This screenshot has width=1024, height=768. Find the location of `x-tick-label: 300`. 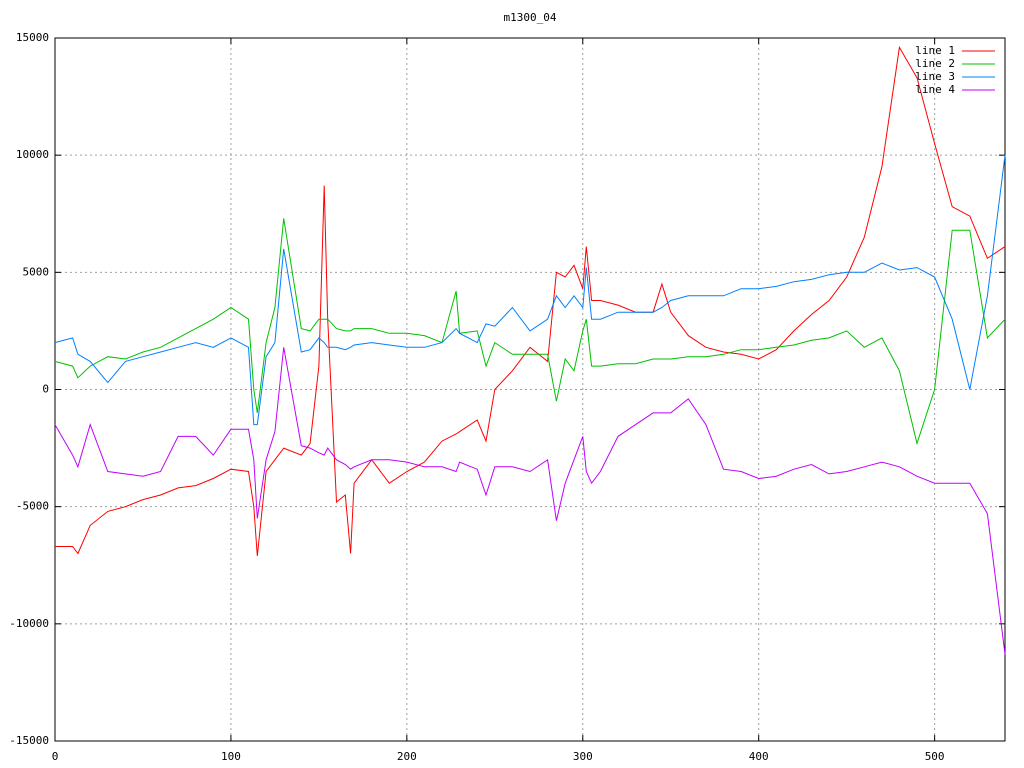

x-tick-label: 300 is located at coordinates (583, 756).